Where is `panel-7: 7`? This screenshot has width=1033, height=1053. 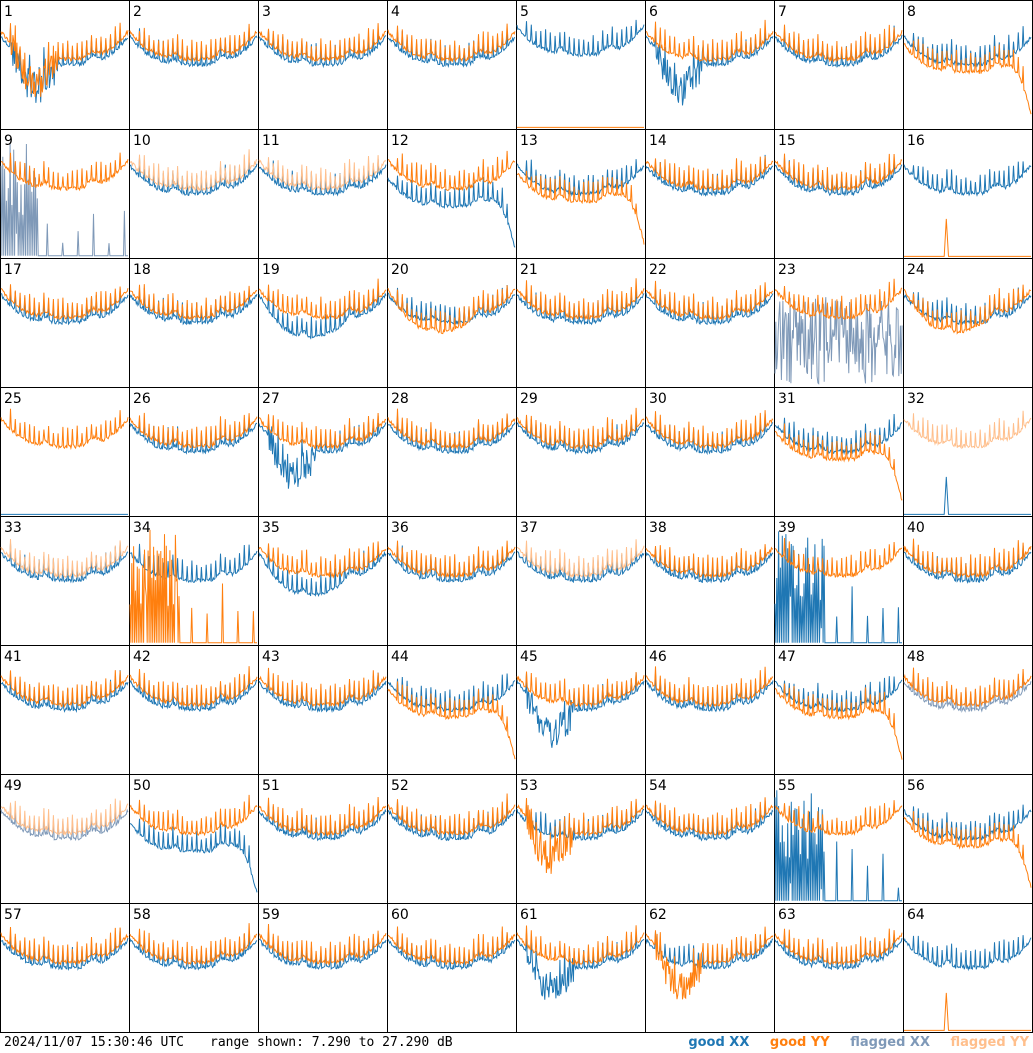 panel-7: 7 is located at coordinates (839, 65).